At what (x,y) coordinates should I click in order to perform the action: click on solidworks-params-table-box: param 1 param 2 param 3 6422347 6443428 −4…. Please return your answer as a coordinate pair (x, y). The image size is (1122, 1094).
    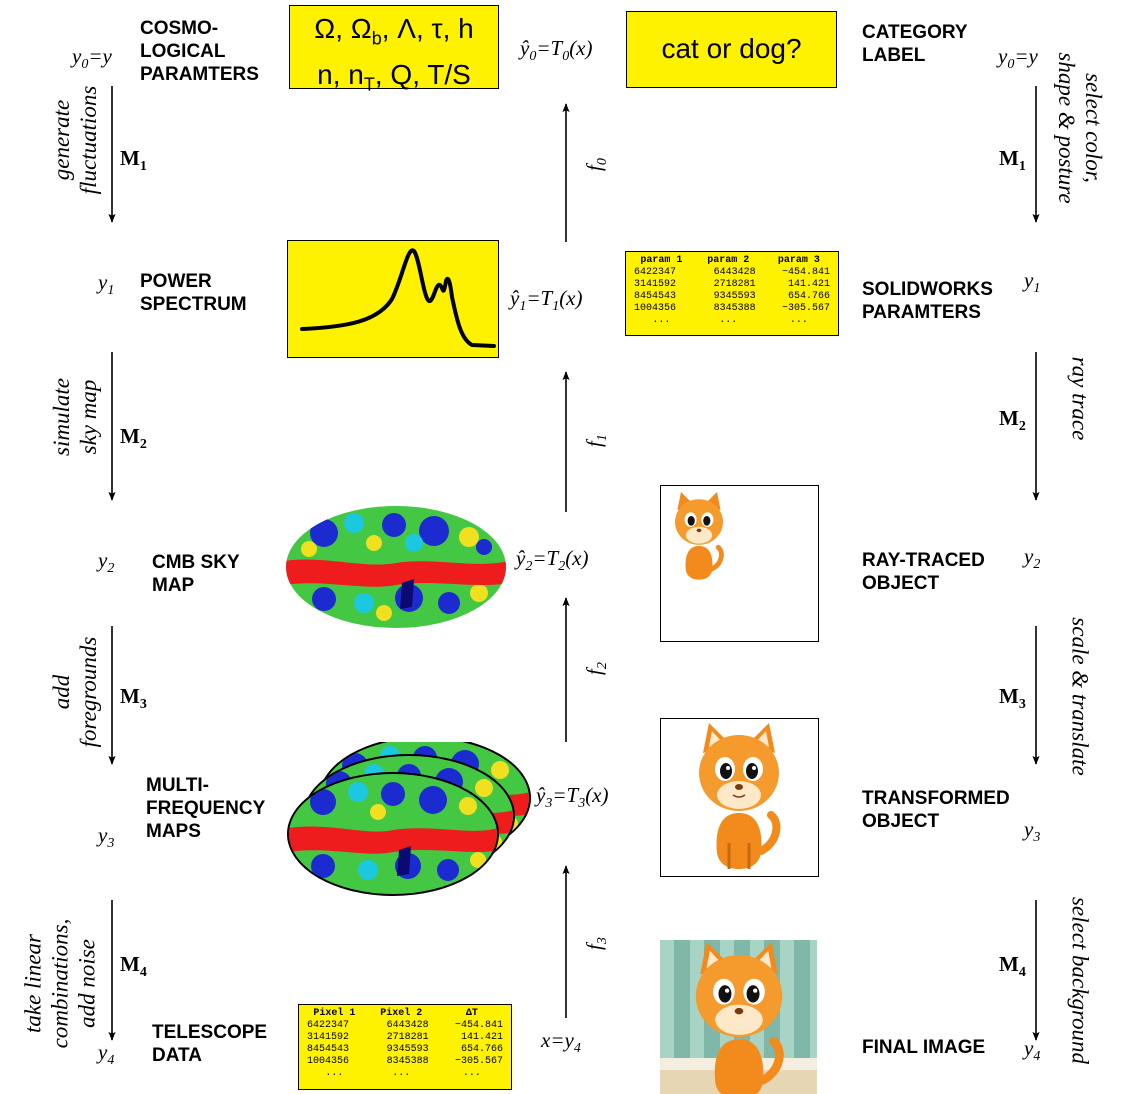
    Looking at the image, I should click on (732, 293).